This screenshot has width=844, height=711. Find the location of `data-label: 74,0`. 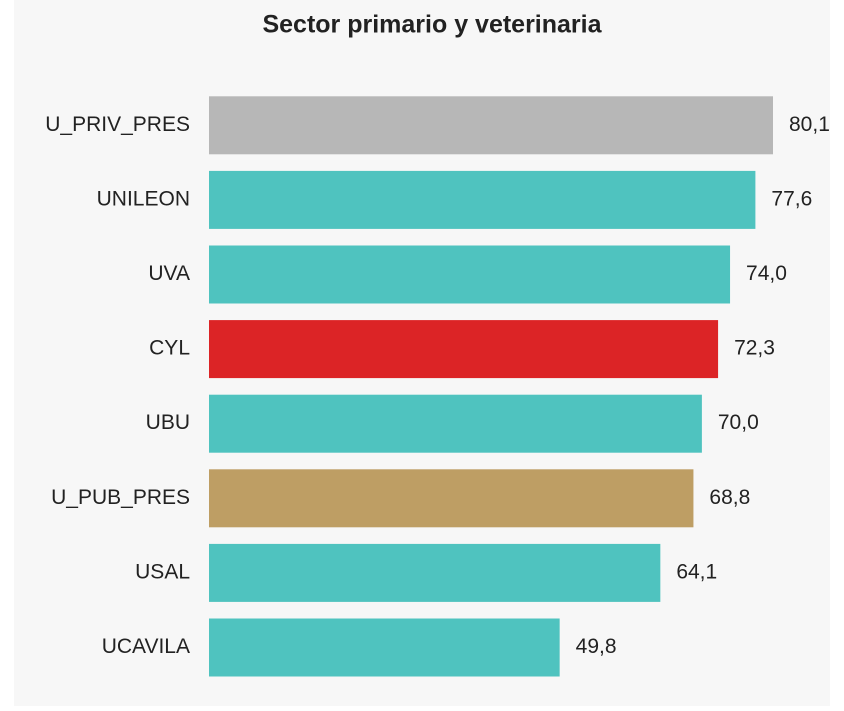

data-label: 74,0 is located at coordinates (766, 273).